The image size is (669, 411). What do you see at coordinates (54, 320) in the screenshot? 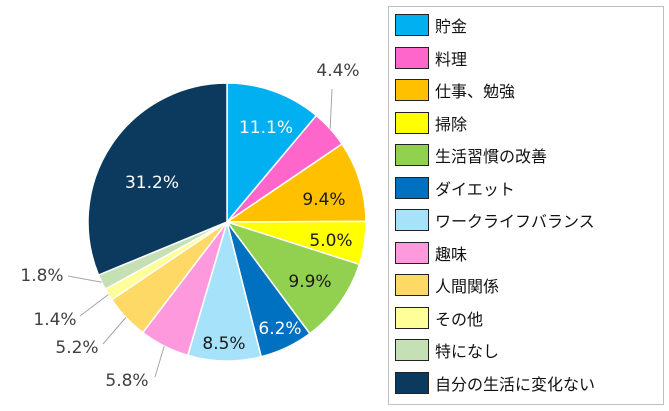
I see `data-label-9: 1.4%` at bounding box center [54, 320].